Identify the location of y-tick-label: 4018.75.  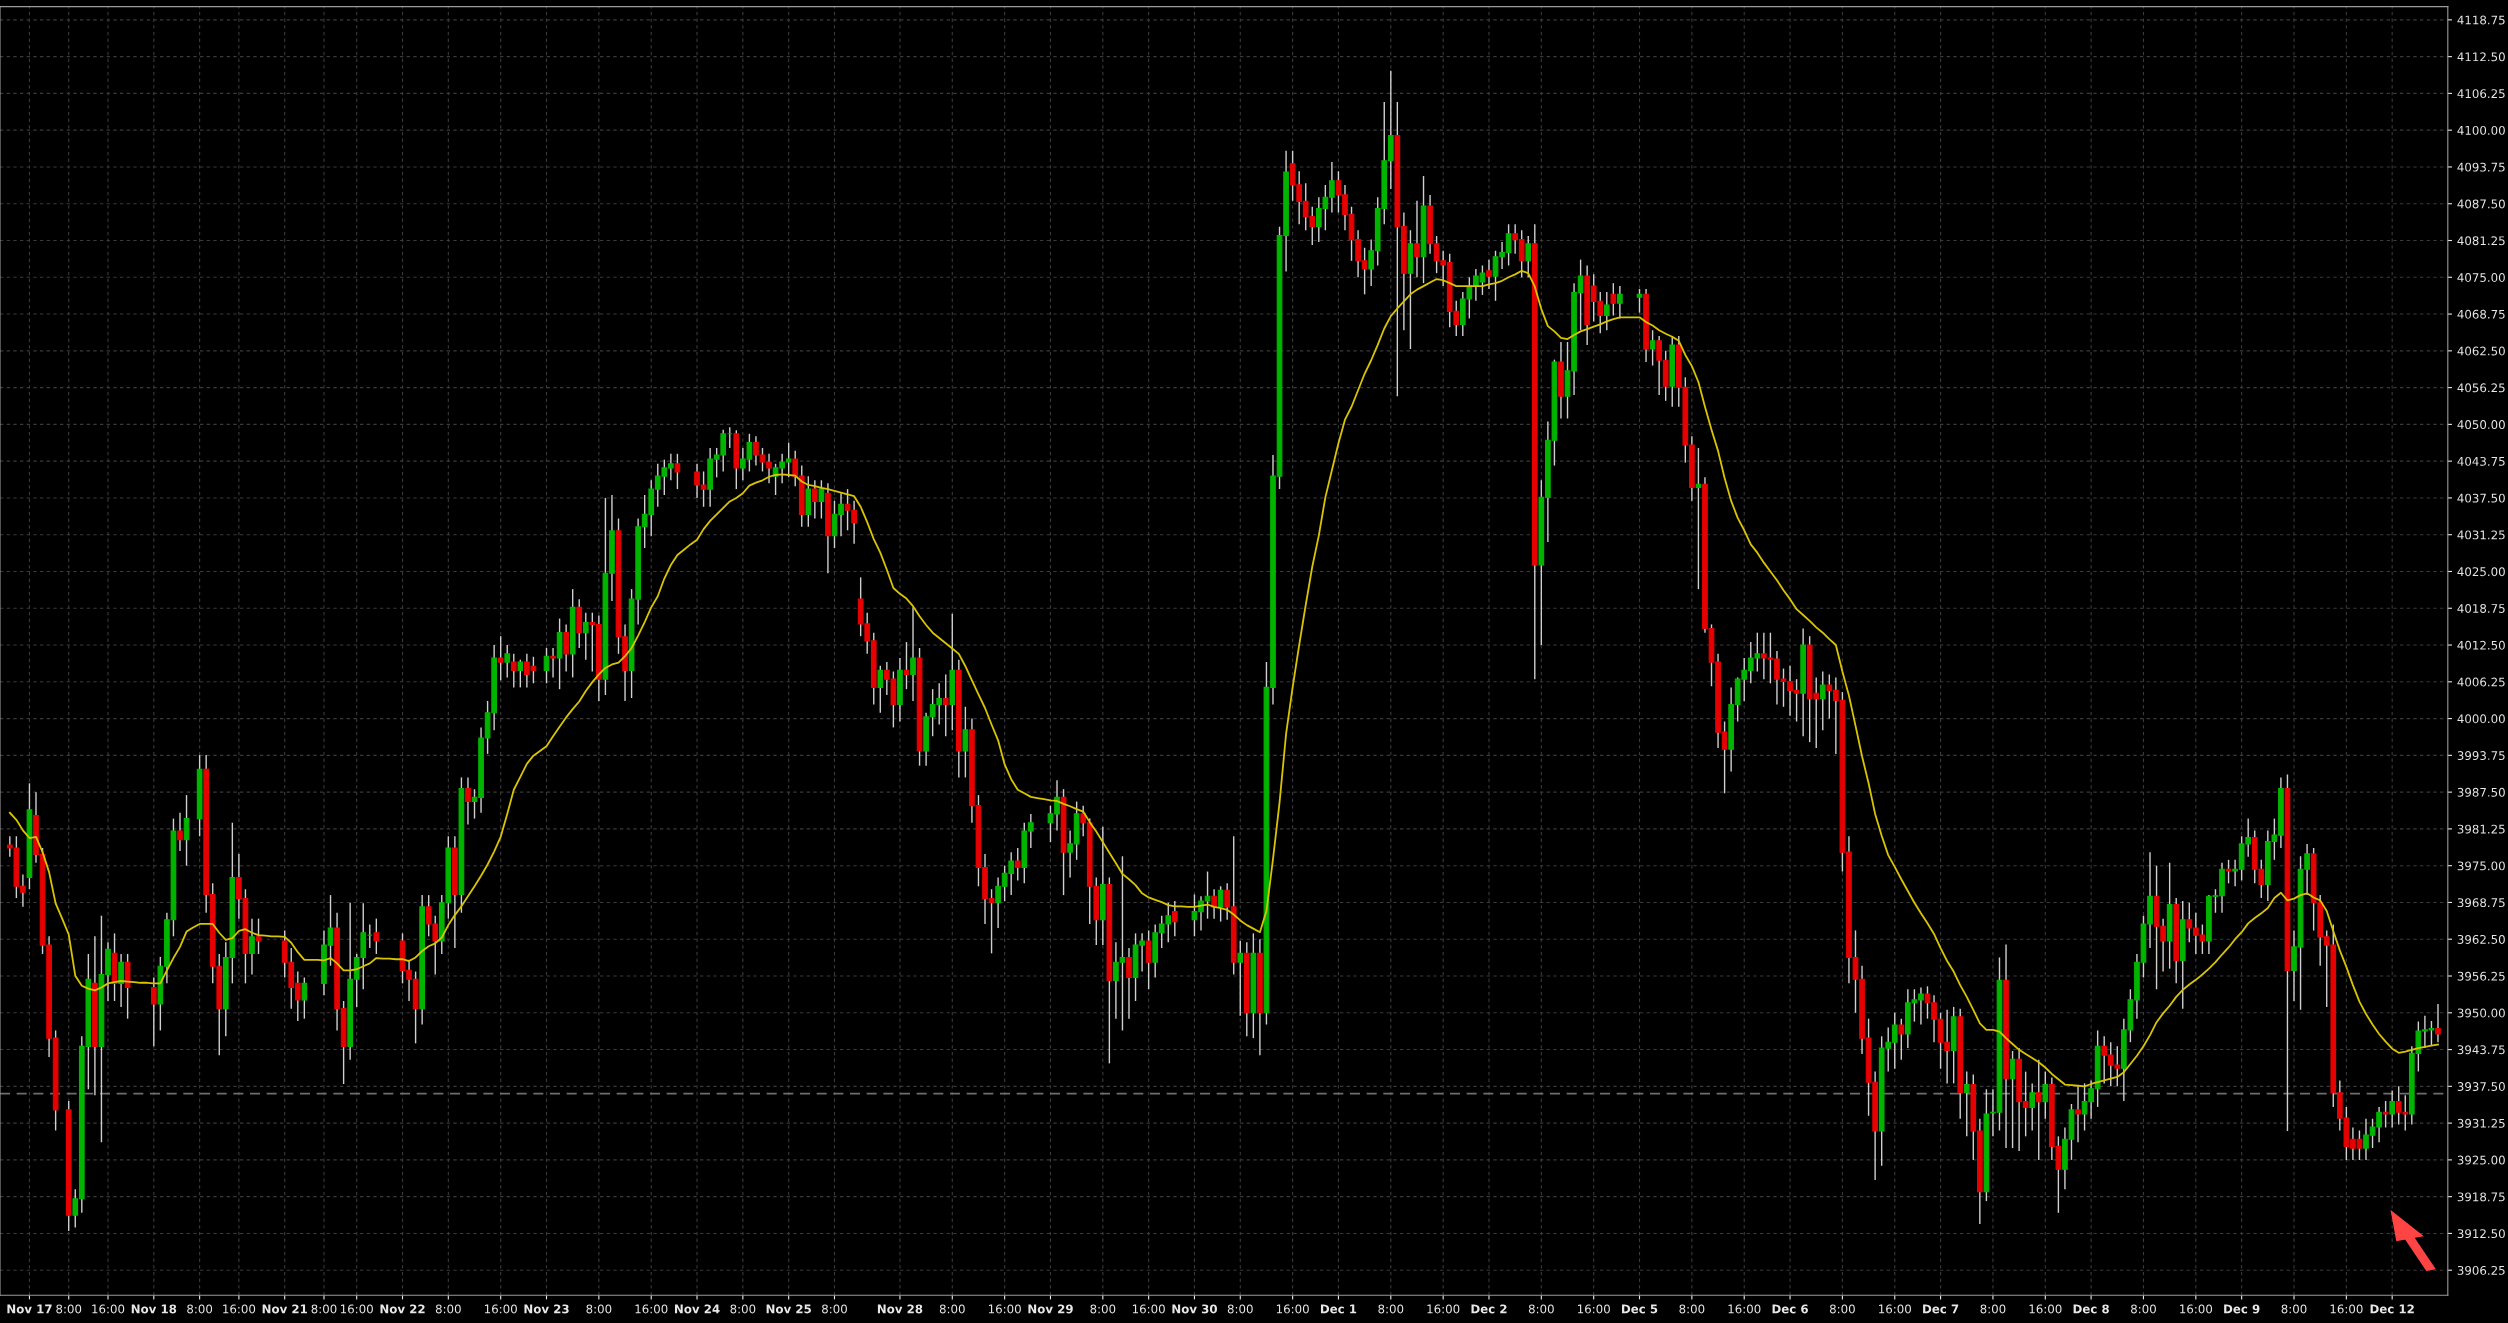
(2481, 608).